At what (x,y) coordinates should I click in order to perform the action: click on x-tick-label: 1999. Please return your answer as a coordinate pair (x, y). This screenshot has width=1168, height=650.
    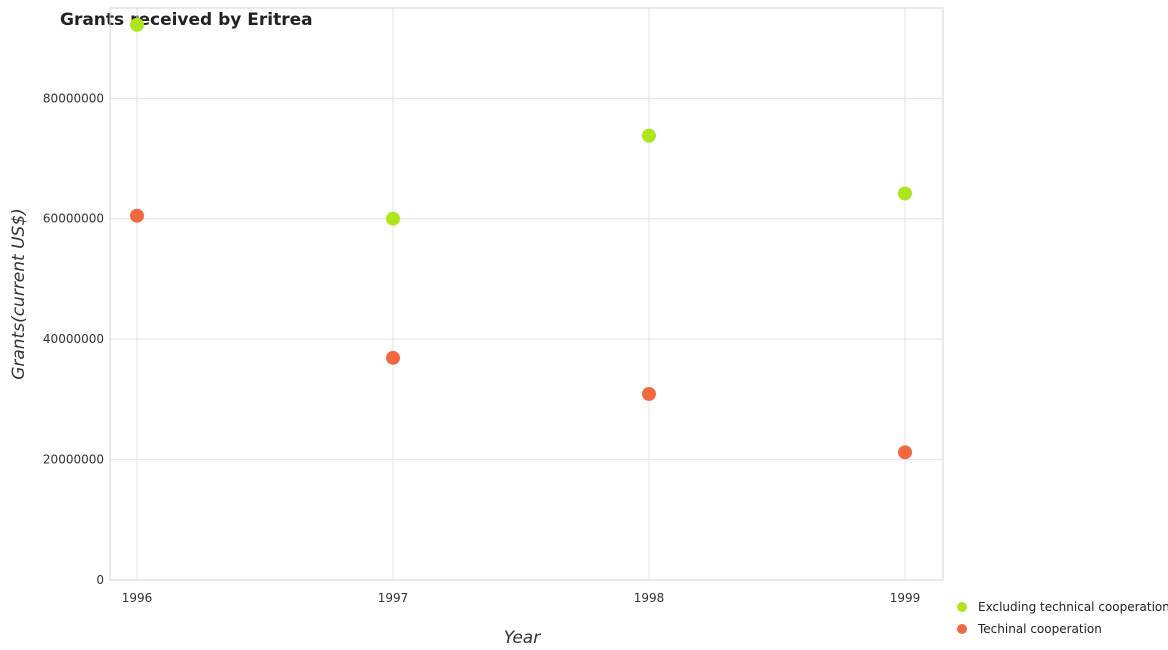
    Looking at the image, I should click on (905, 598).